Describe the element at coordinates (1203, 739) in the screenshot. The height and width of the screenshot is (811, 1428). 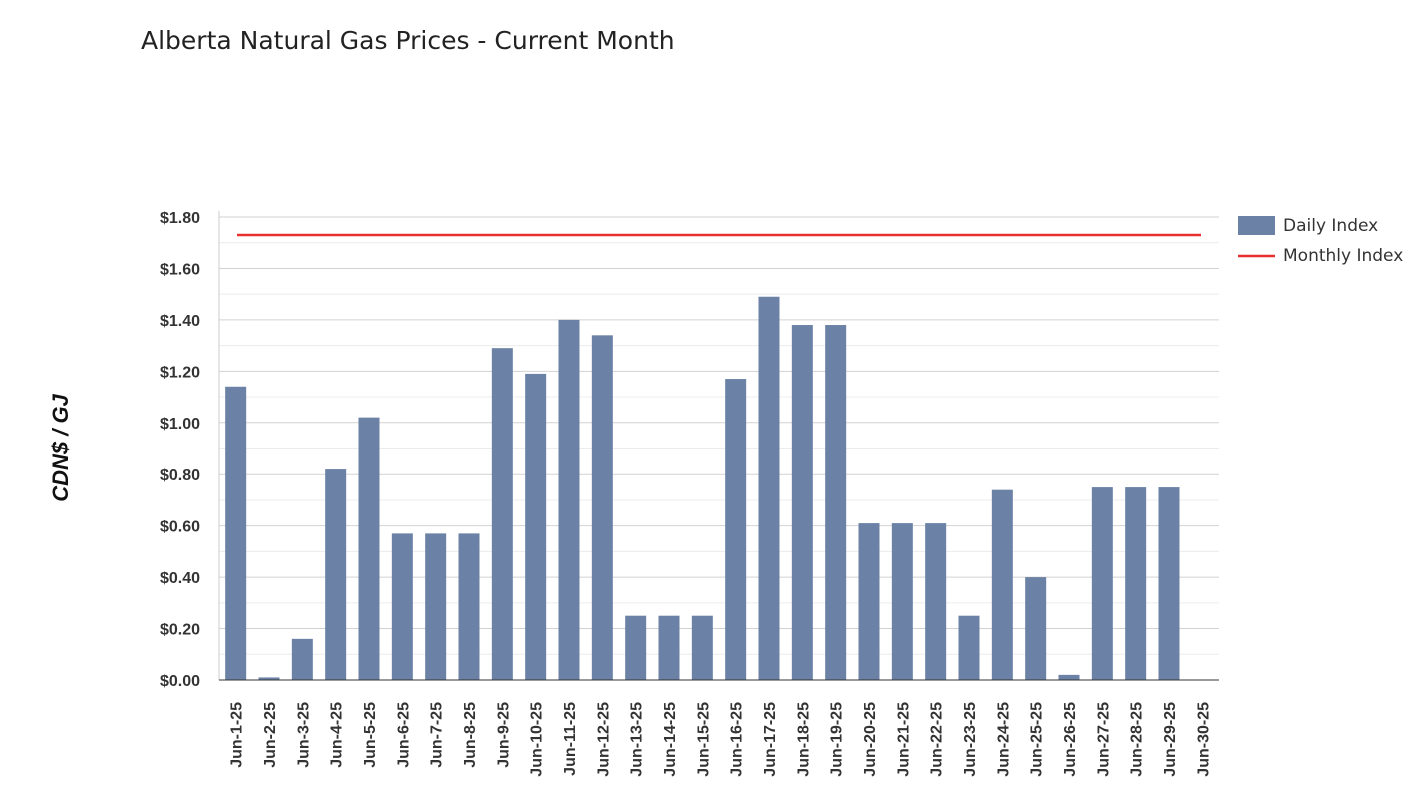
I see `x-tick-label: Jun-30-25` at that location.